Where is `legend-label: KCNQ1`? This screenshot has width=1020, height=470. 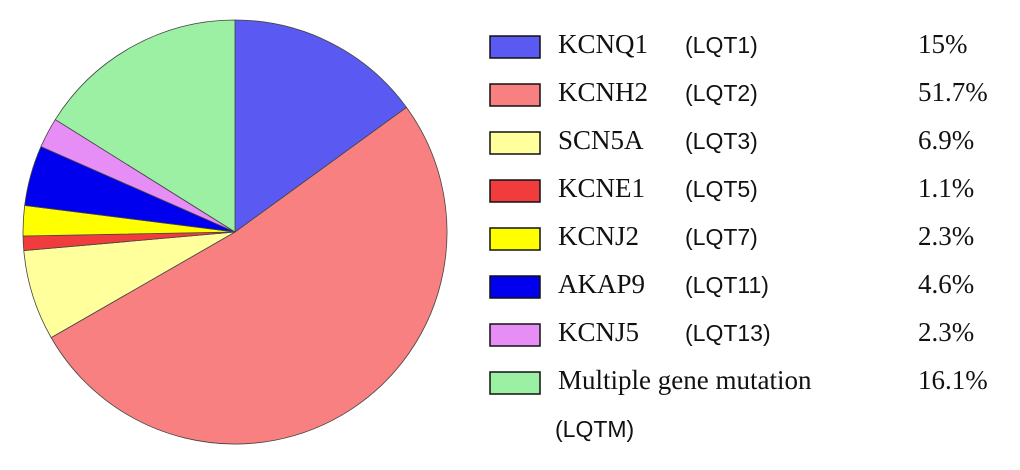 legend-label: KCNQ1 is located at coordinates (603, 44).